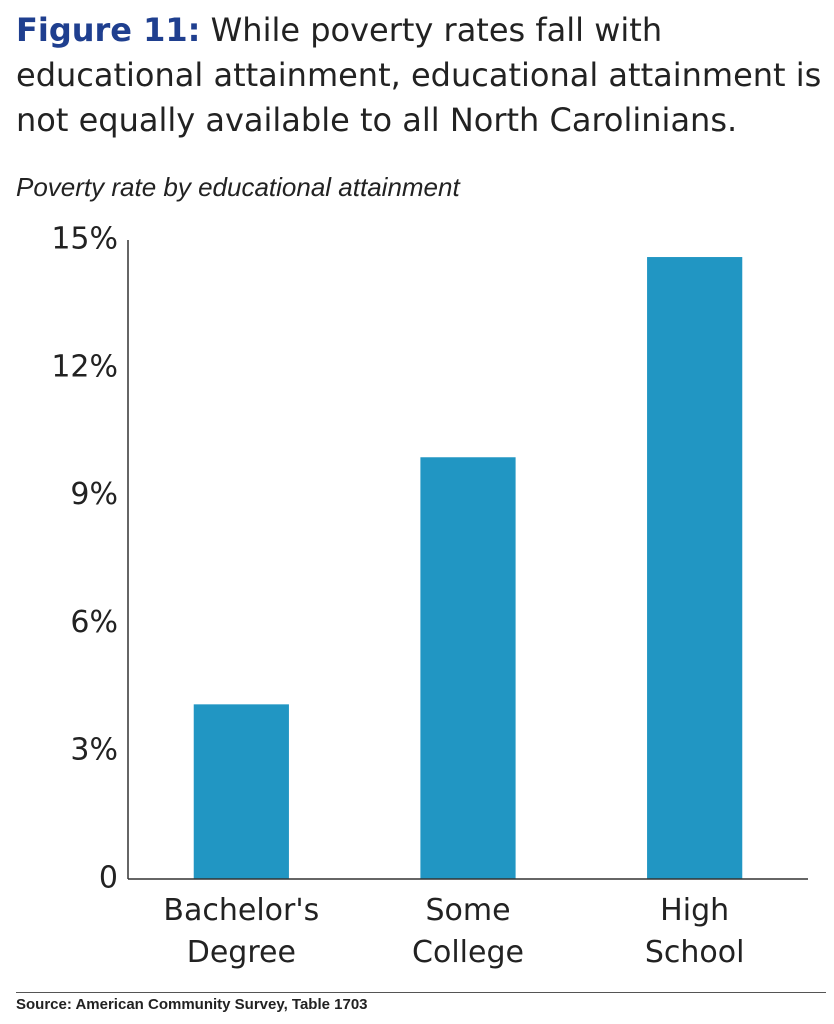 Image resolution: width=834 pixels, height=1024 pixels. I want to click on subtitle: Poverty rate by educational attainment, so click(238, 187).